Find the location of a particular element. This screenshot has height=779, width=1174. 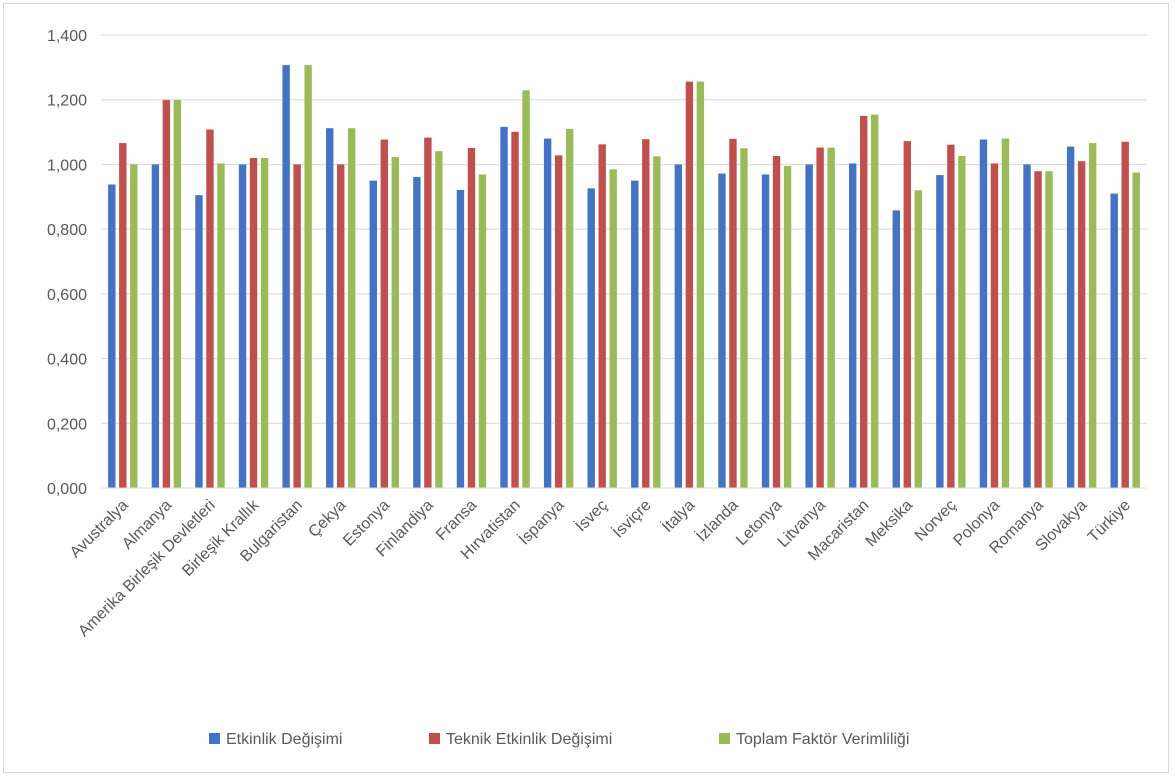

legend-label: Teknik Etkinlik Değişimi is located at coordinates (529, 739).